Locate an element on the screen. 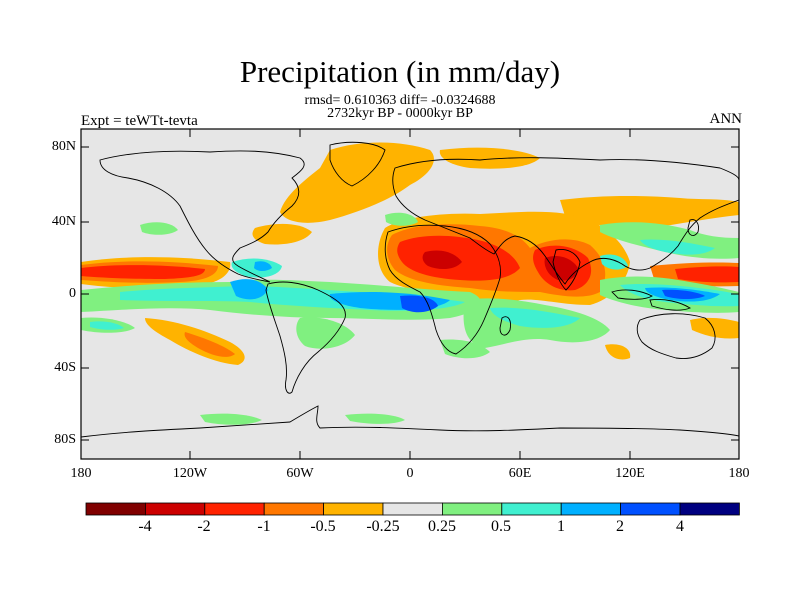 Image resolution: width=800 pixels, height=600 pixels. colorbar-label: -0.5 is located at coordinates (323, 526).